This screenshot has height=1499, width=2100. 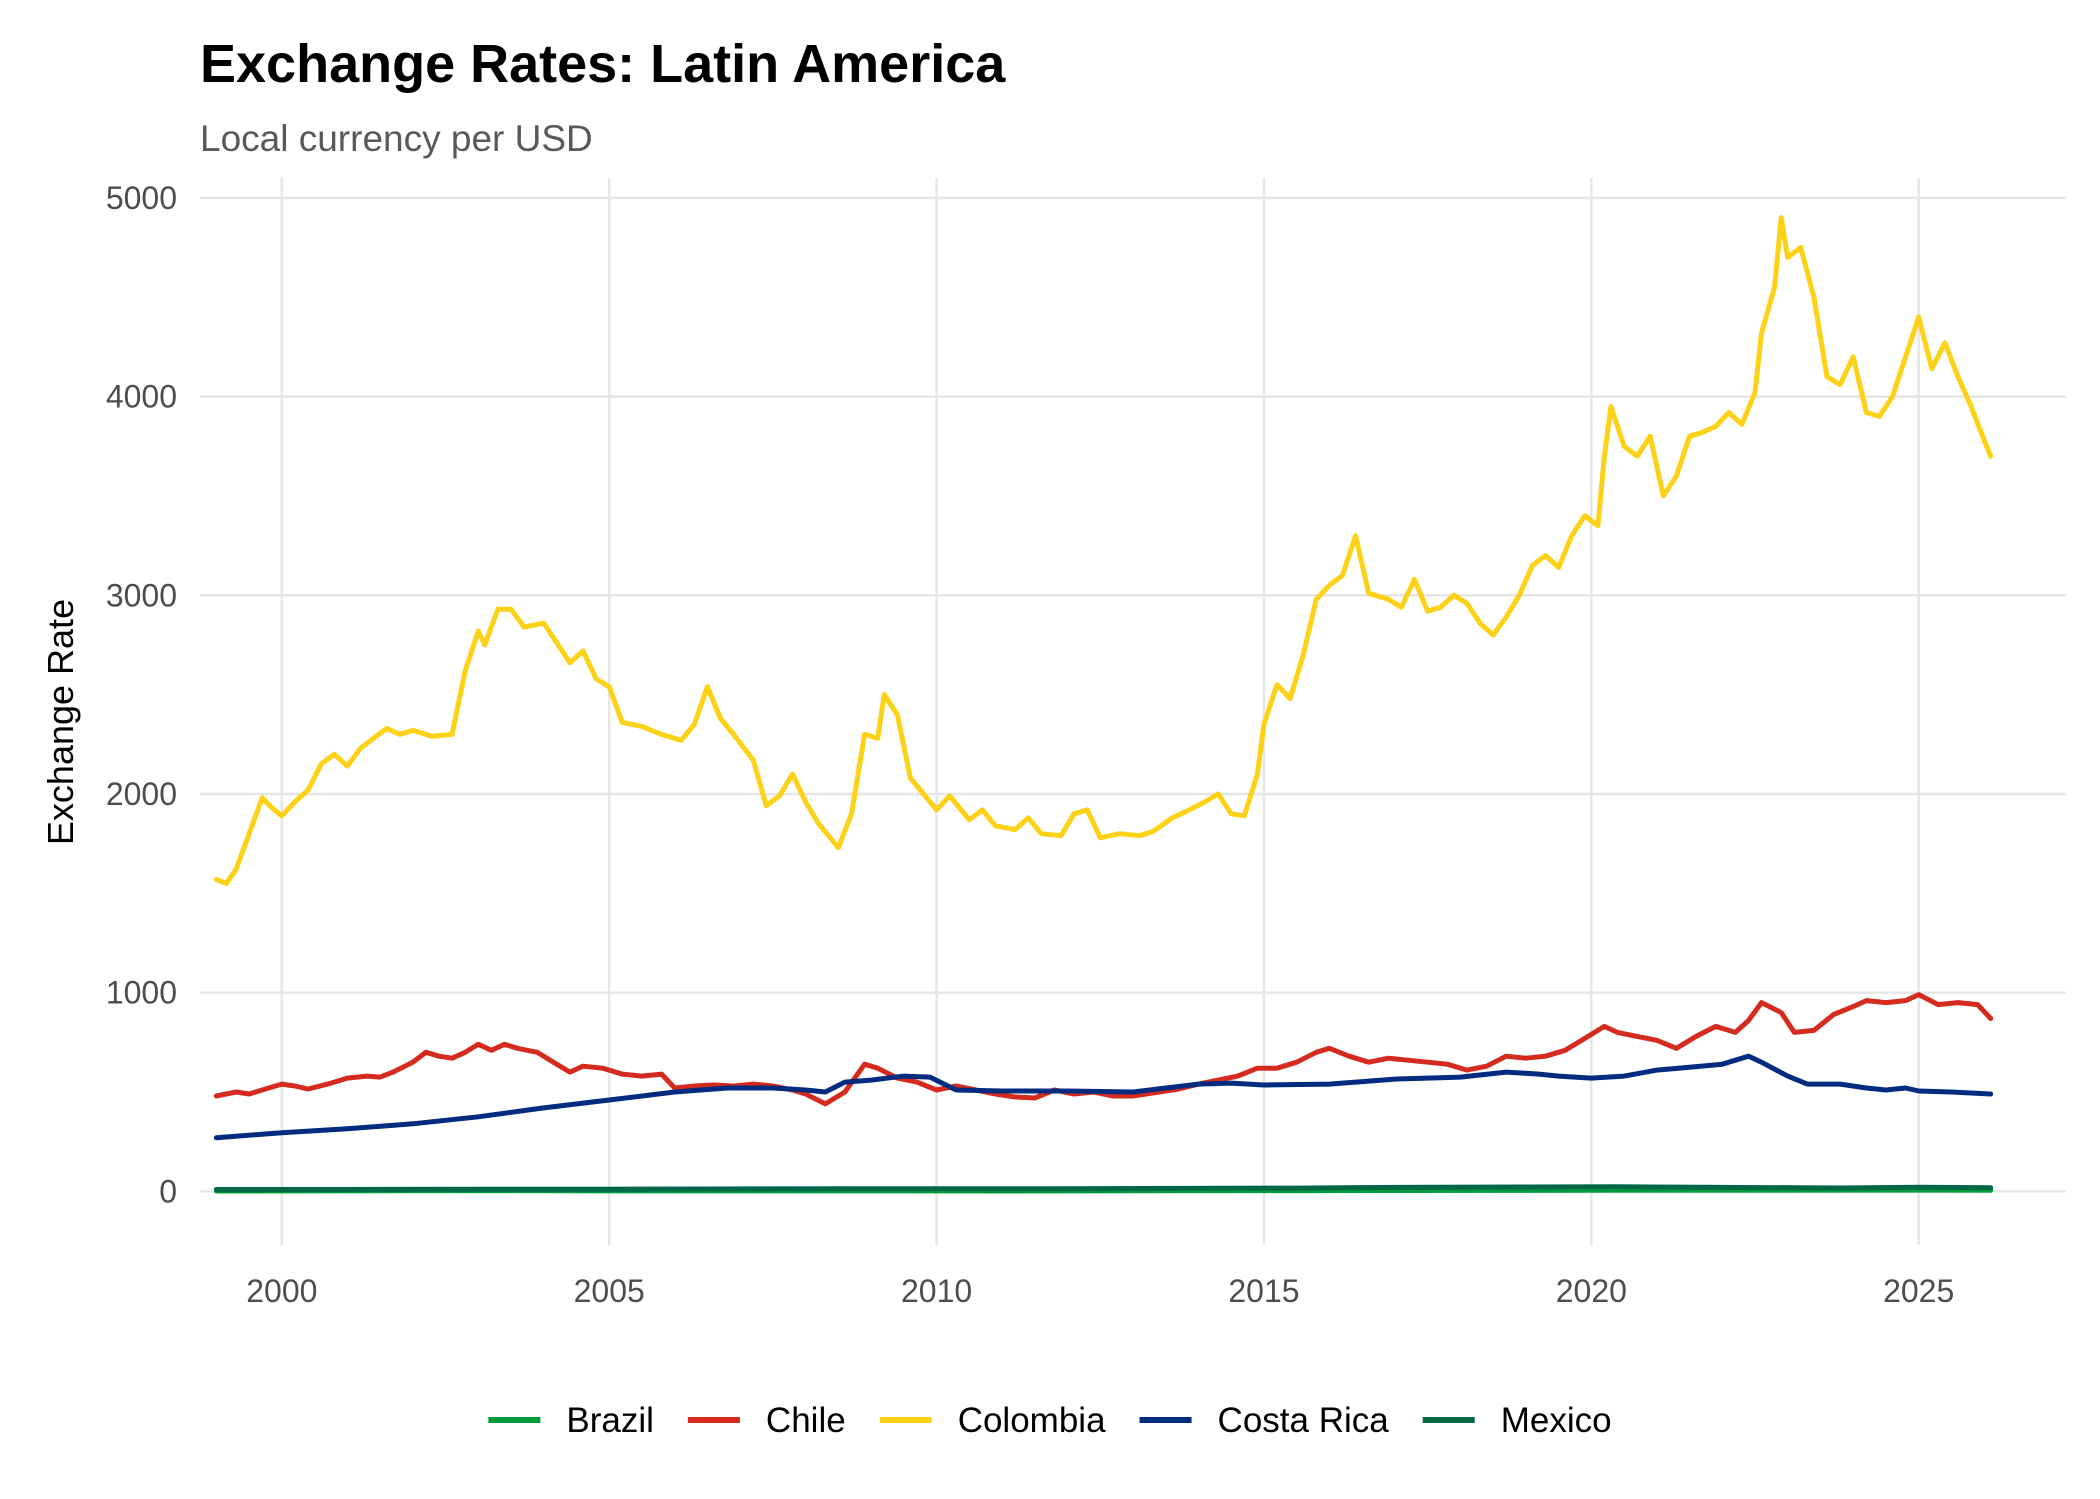 I want to click on series-line-costa-rica, so click(x=1103, y=1097).